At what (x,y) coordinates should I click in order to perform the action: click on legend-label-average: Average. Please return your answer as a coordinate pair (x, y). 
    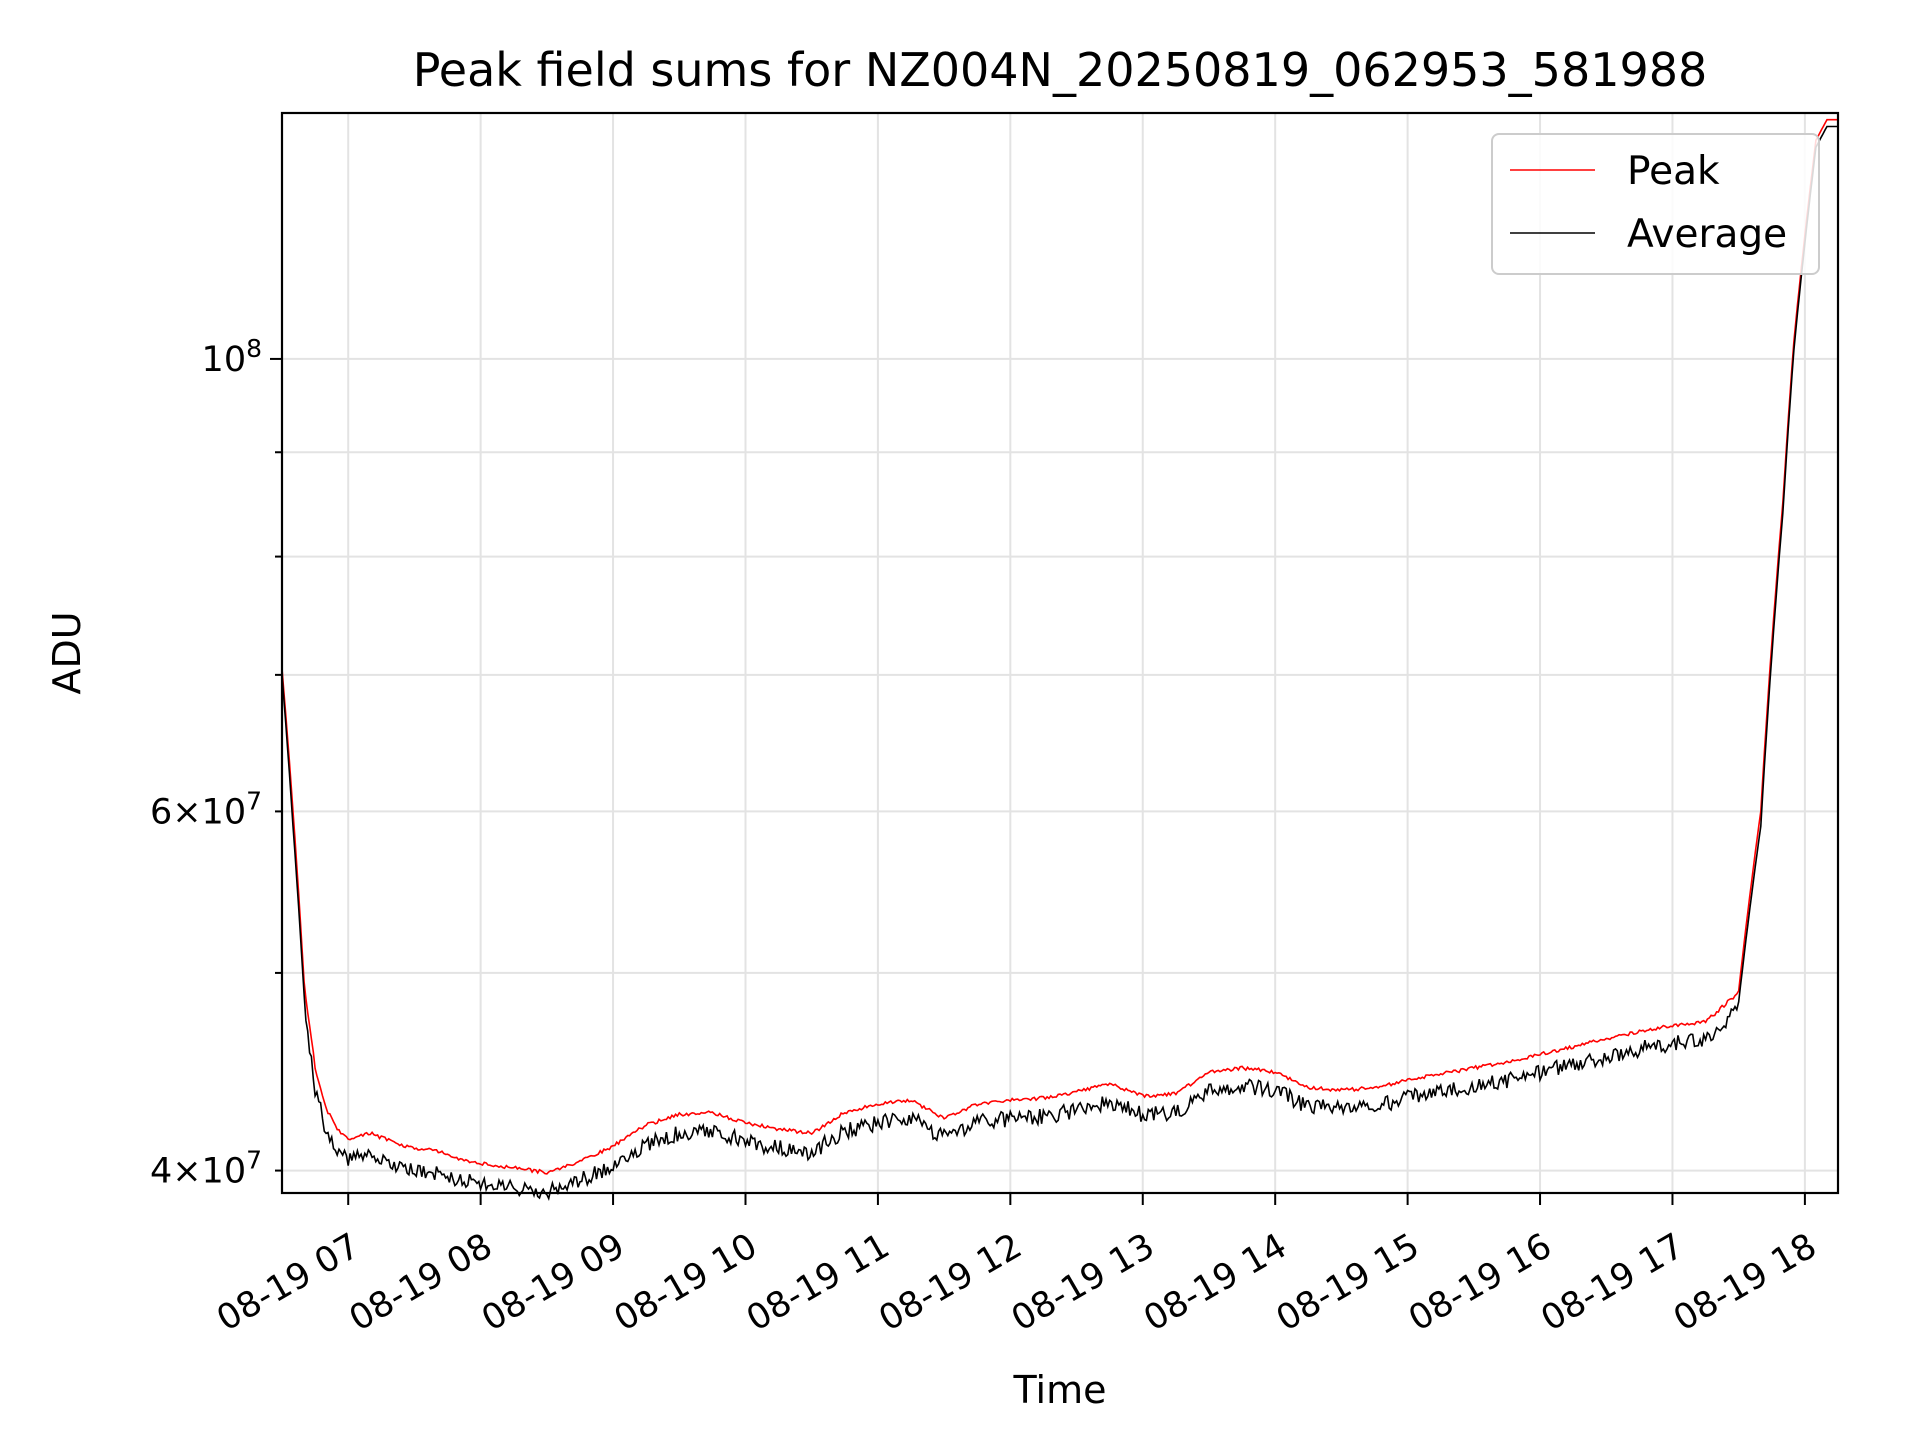
    Looking at the image, I should click on (1707, 234).